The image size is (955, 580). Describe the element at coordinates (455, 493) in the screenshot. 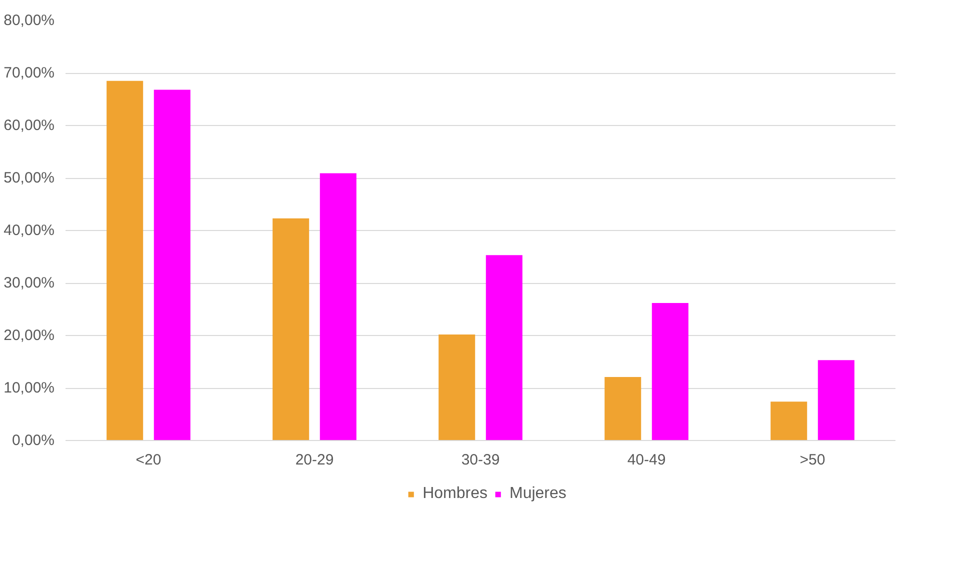

I see `legend-label: Hombres` at that location.